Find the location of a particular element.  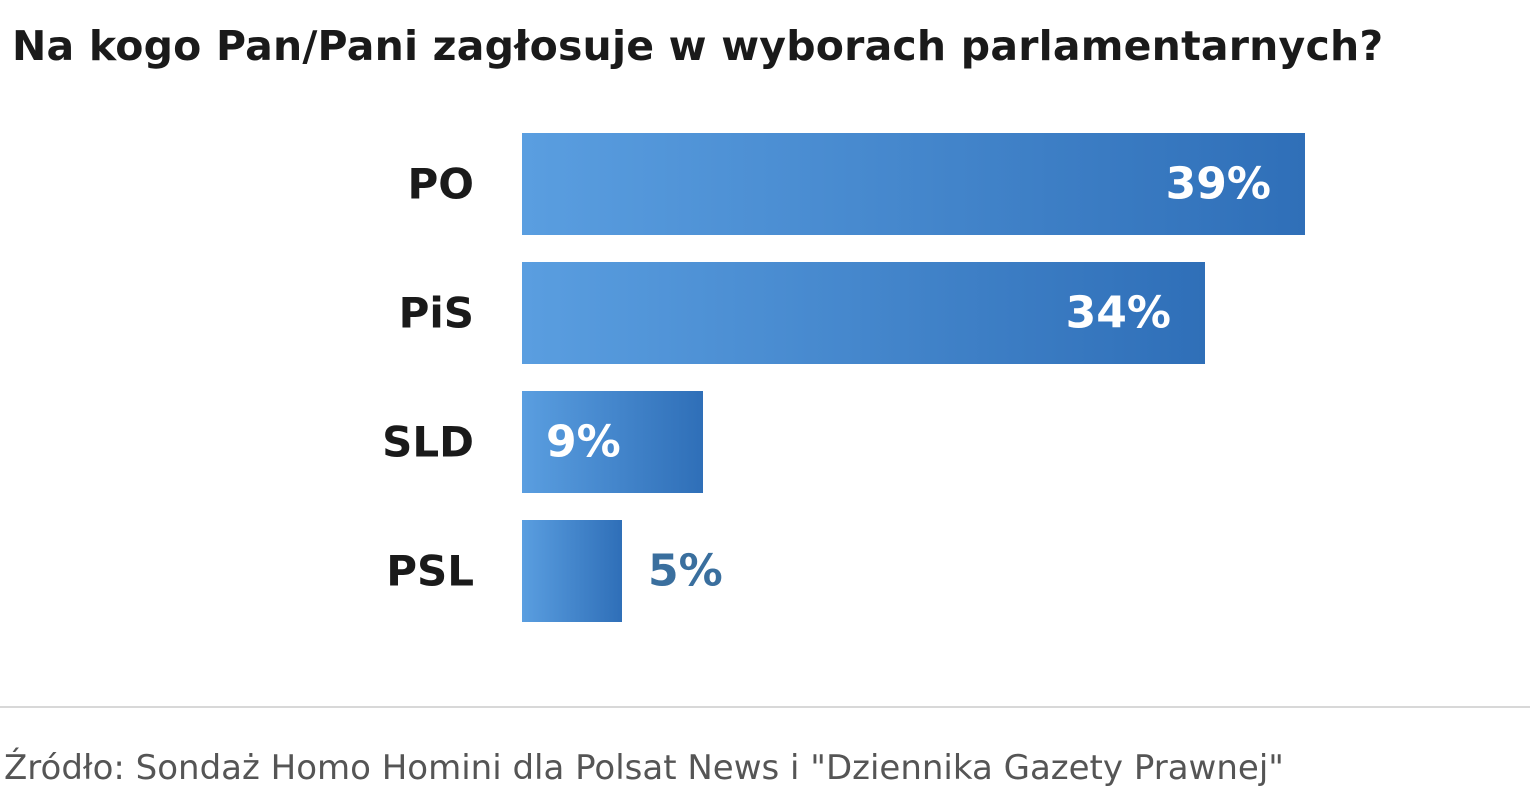

bar-psl is located at coordinates (572, 571).